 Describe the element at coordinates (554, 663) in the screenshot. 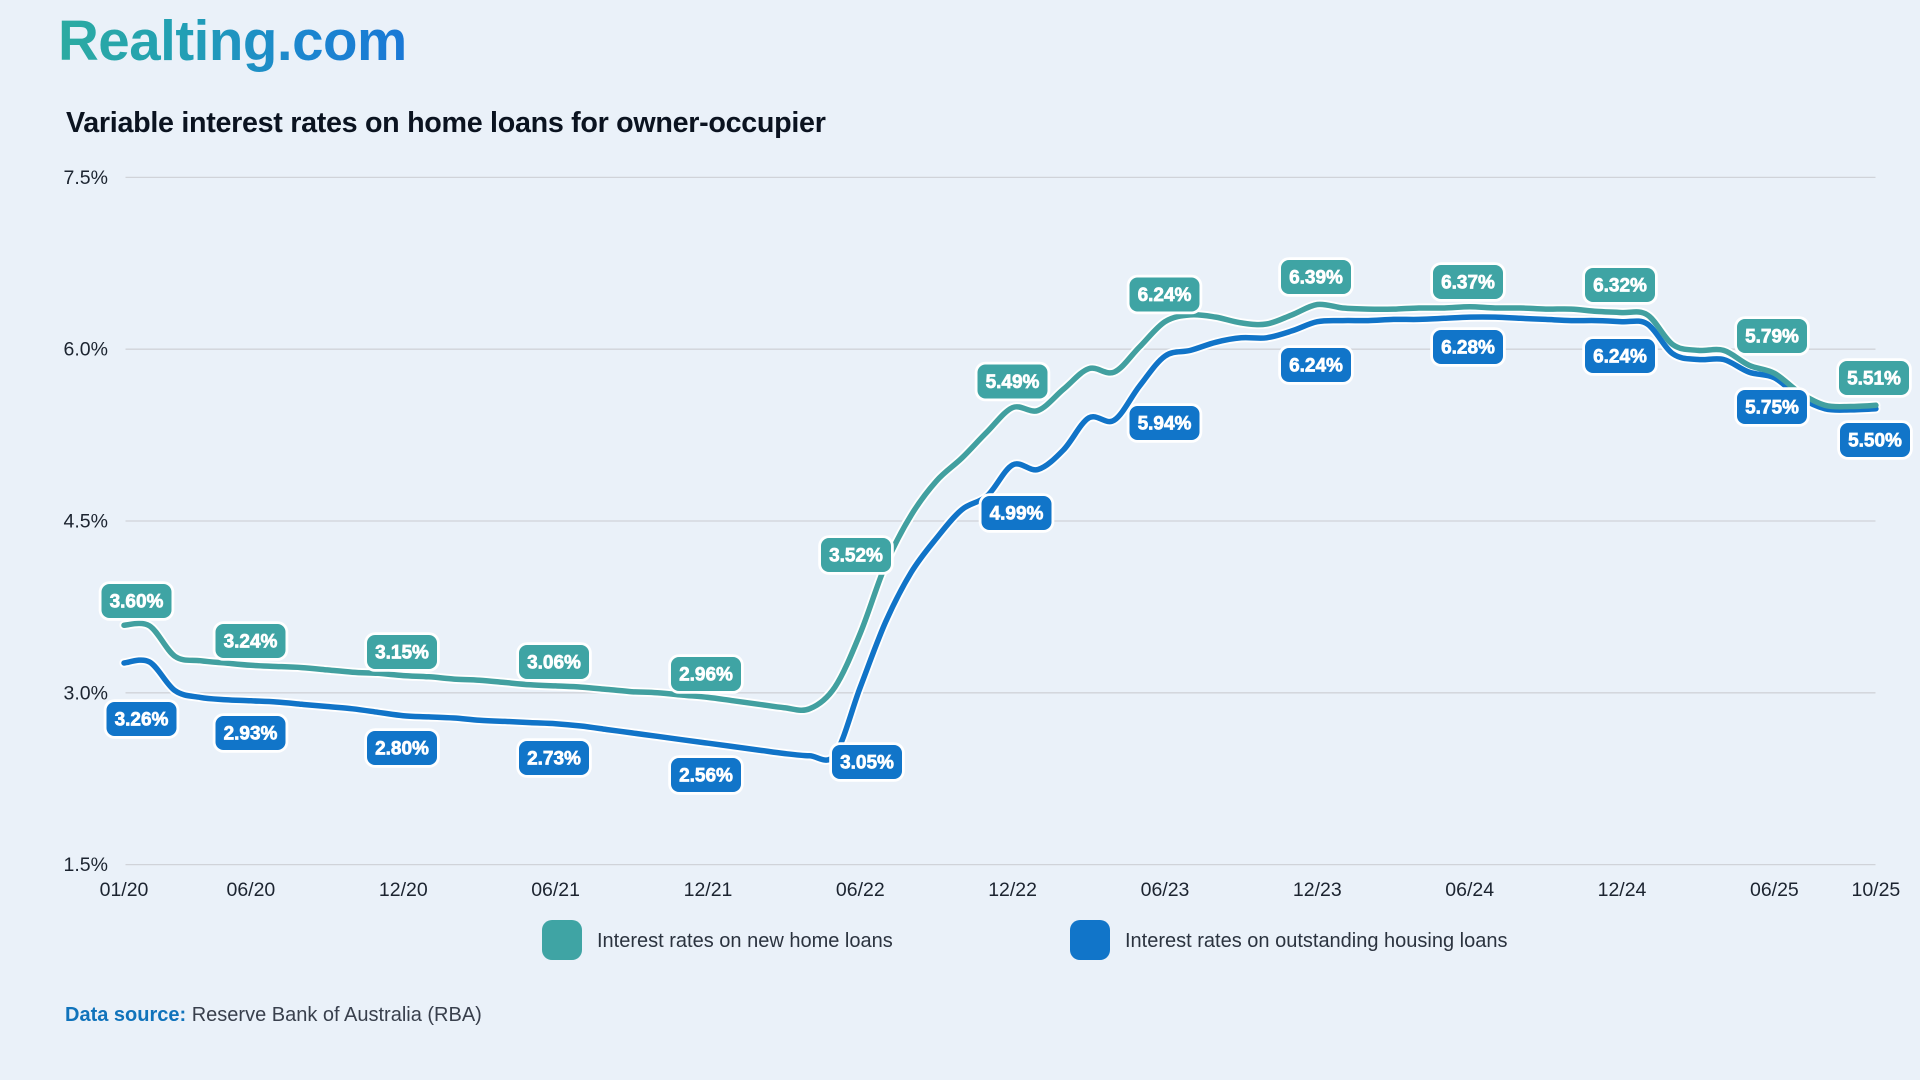

I see `svg-text: 3.06%` at that location.